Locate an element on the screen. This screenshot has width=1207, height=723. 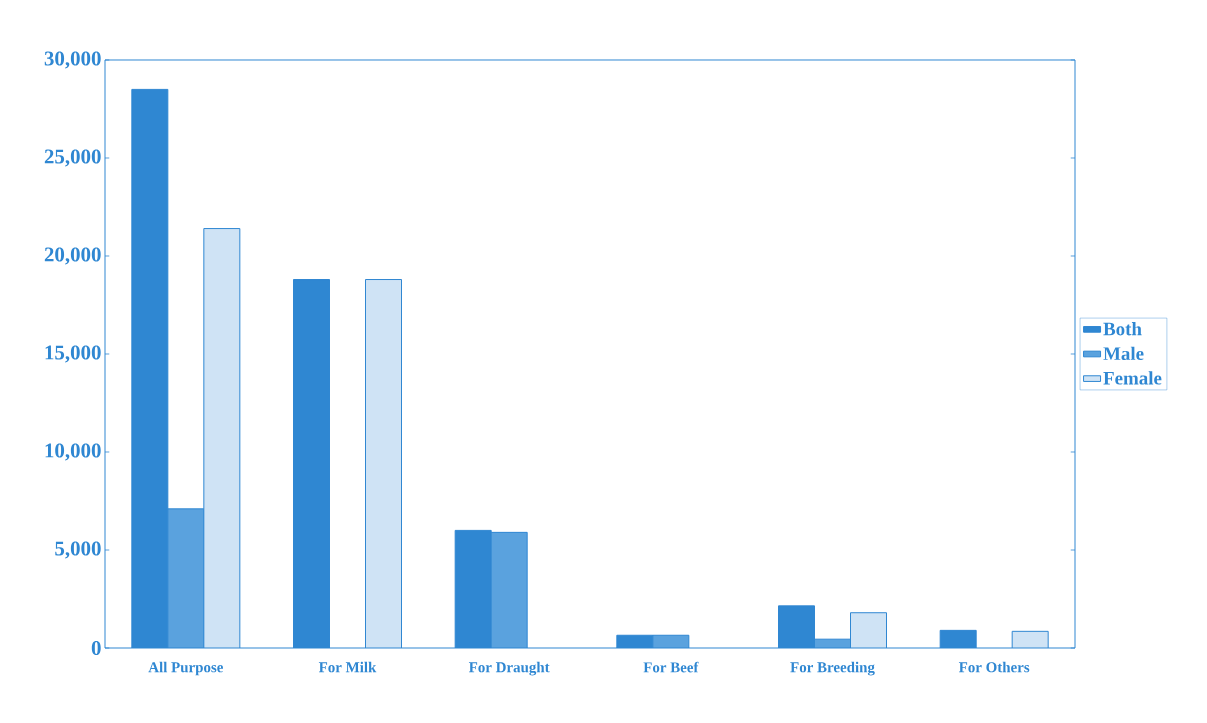
y-tick-label: 30,000 is located at coordinates (72, 60).